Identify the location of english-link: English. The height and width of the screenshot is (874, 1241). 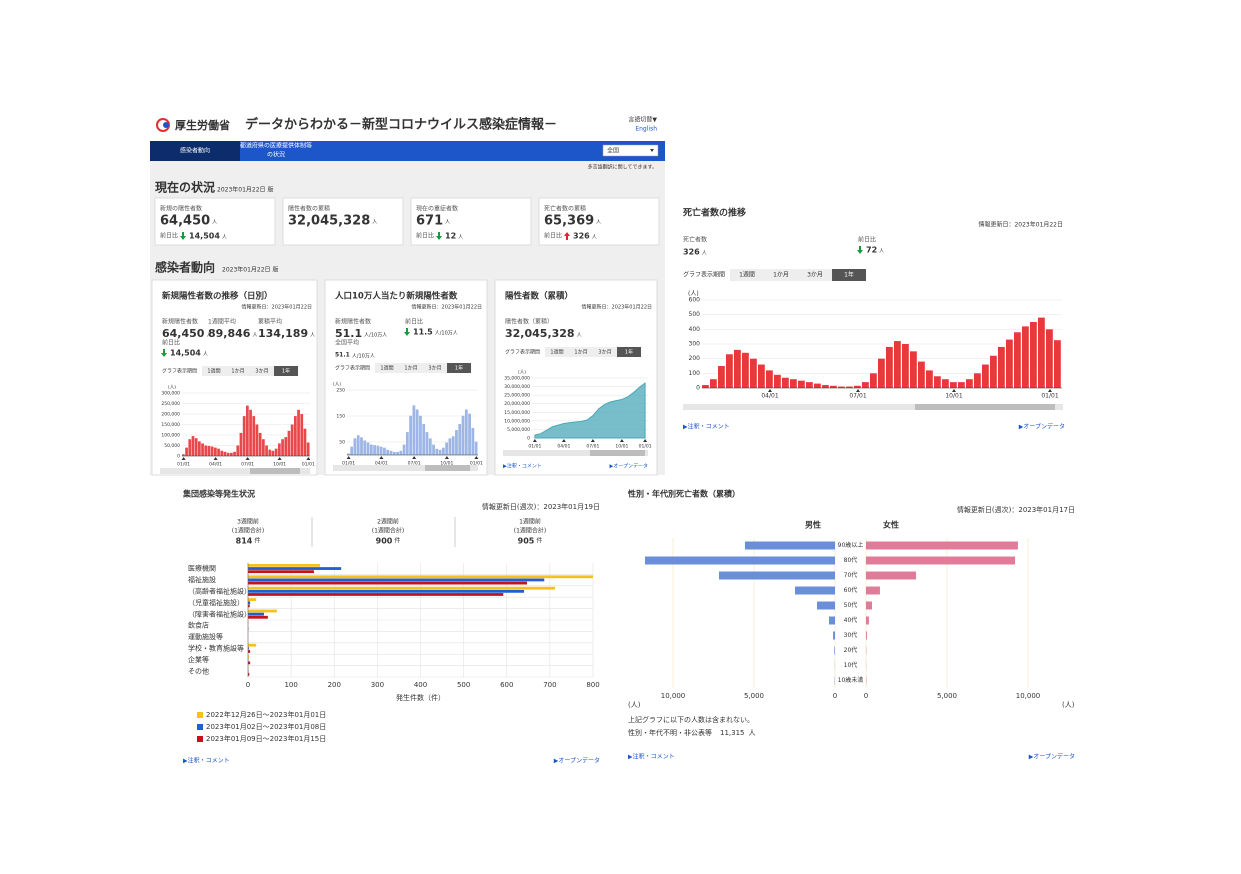
(646, 129).